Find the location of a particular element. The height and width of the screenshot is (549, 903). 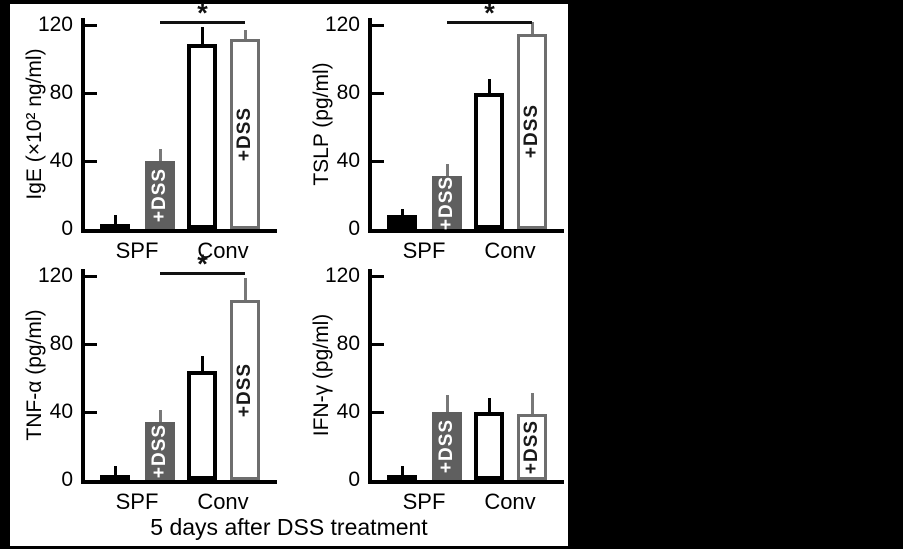

y-axis-label: IgE (×10² ng/ml) is located at coordinates (34, 124).